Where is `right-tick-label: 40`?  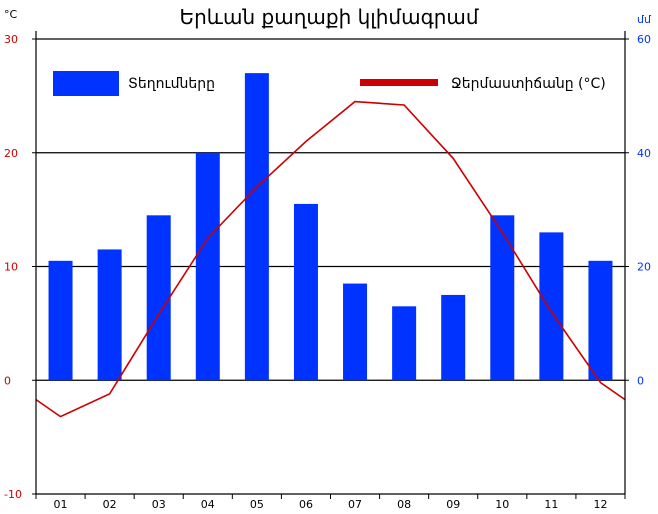
right-tick-label: 40 is located at coordinates (644, 153).